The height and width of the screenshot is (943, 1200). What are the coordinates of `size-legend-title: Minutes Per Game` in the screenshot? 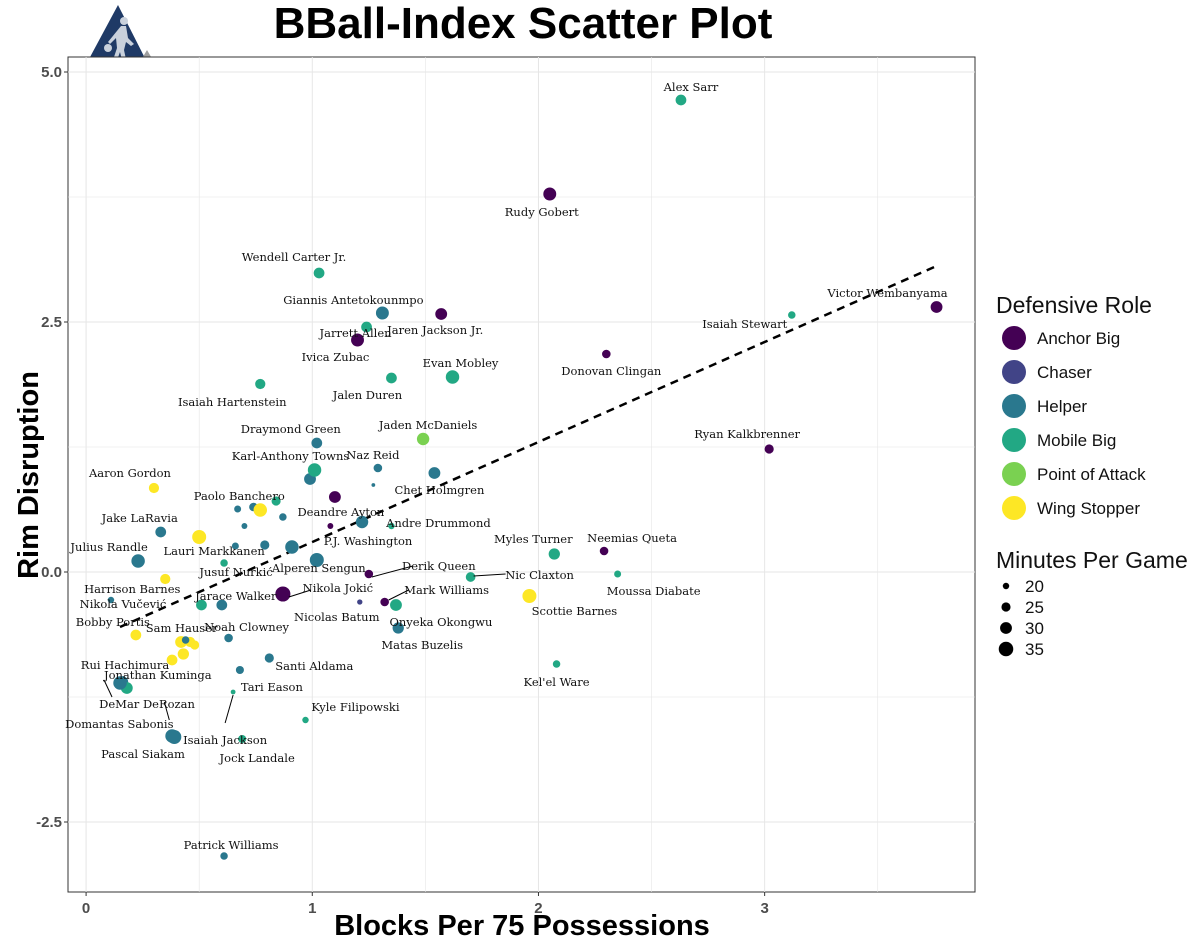 It's located at (1092, 560).